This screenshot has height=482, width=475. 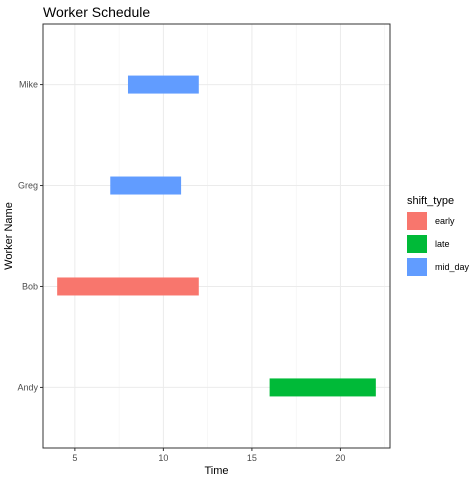 What do you see at coordinates (163, 84) in the screenshot?
I see `bar-mike` at bounding box center [163, 84].